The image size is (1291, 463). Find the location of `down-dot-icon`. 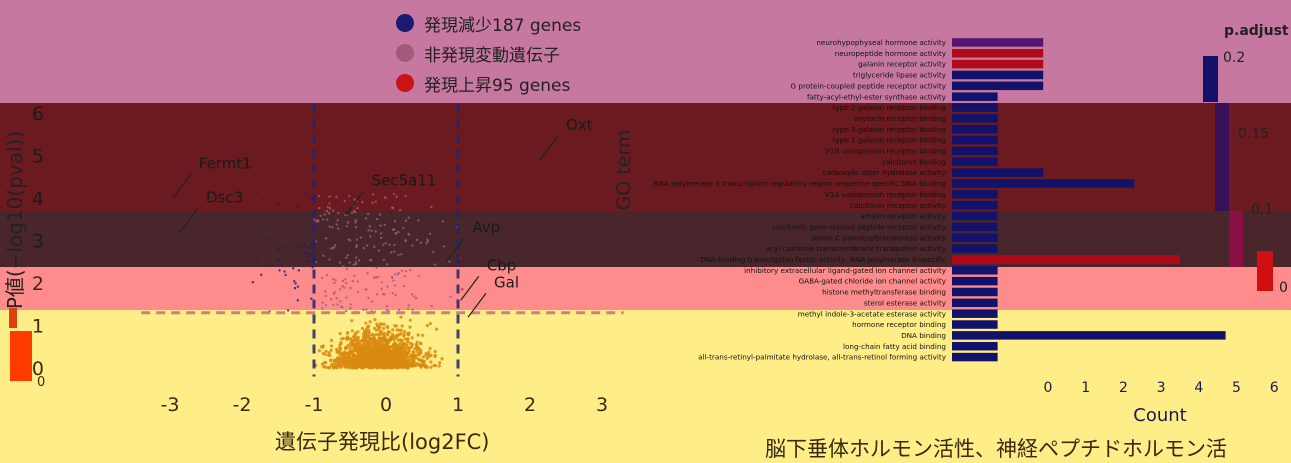

down-dot-icon is located at coordinates (405, 23).